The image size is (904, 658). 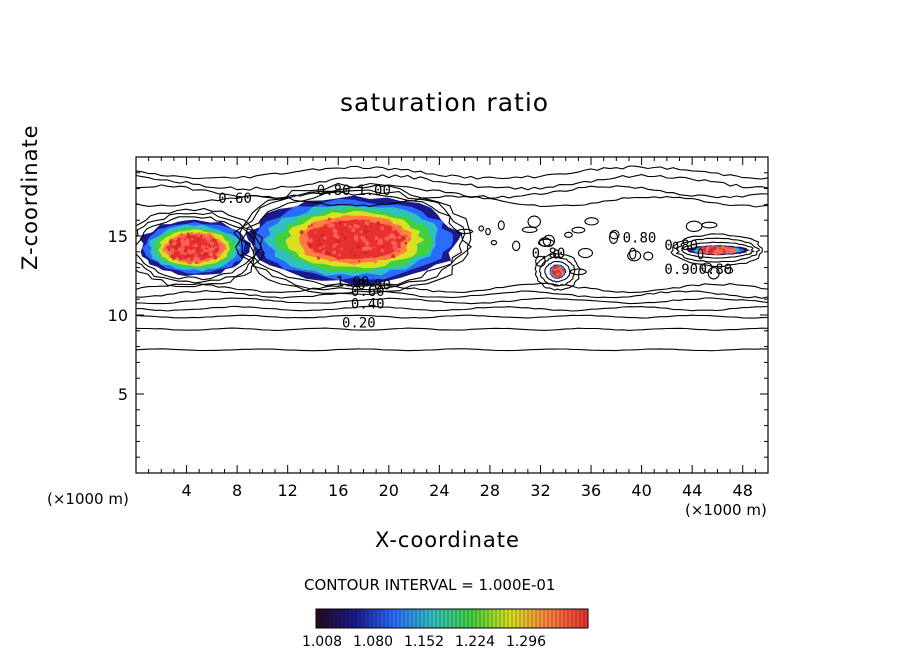 I want to click on svg-text: 0.40, so click(x=368, y=305).